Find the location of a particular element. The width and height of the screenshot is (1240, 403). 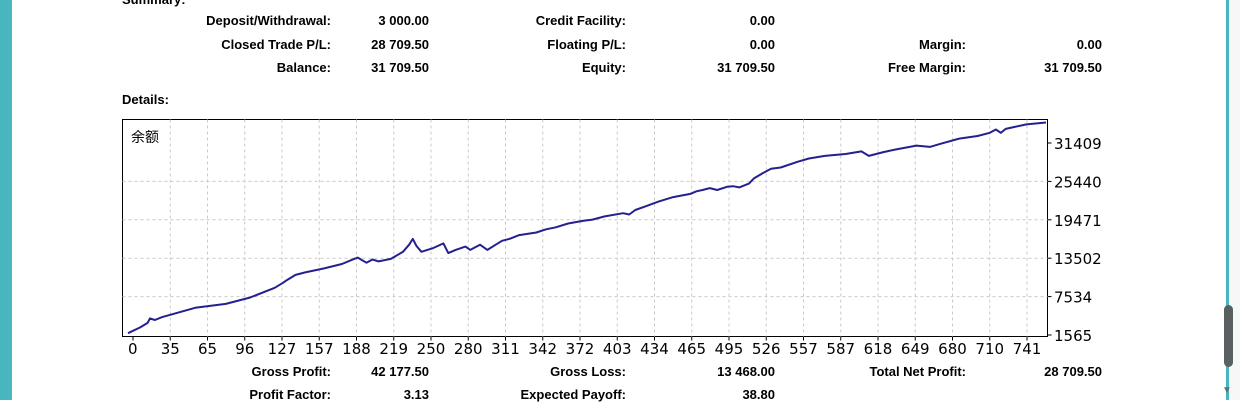

details-heading: Details: is located at coordinates (145, 99).